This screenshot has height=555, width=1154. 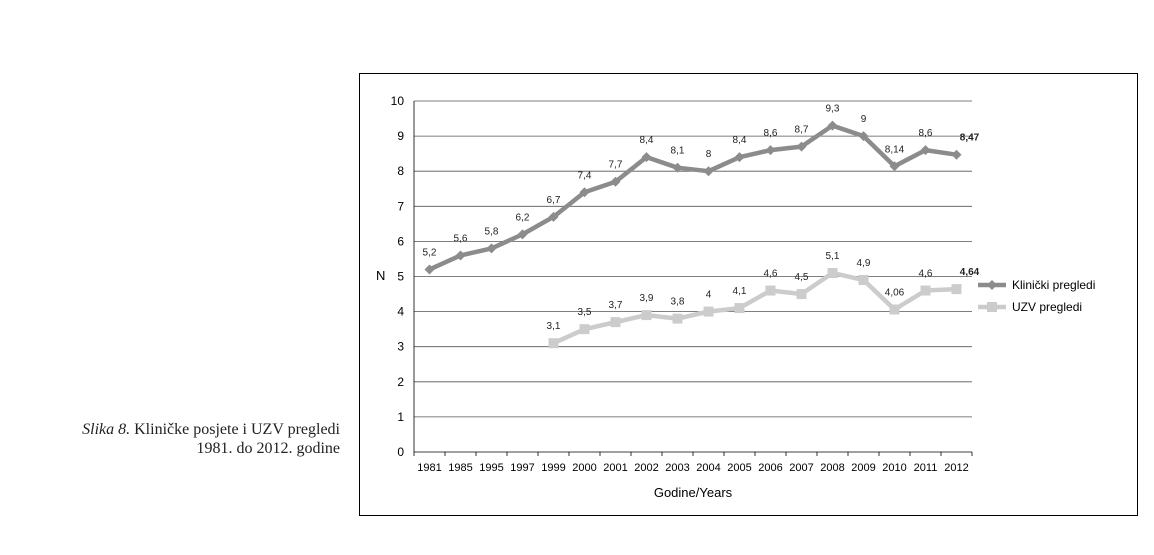 I want to click on x-tick-label: 2010, so click(x=894, y=468).